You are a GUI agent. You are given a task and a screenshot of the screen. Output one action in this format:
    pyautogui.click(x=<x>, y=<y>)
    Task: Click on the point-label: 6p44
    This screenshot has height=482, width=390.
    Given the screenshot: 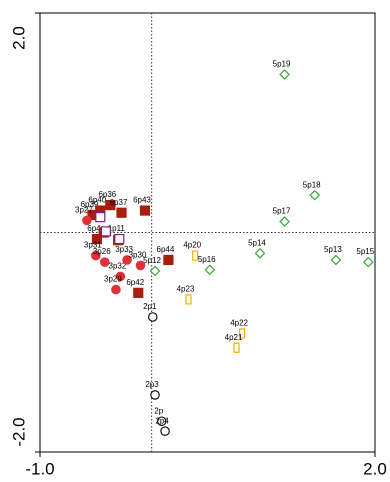 What is the action you would take?
    pyautogui.click(x=166, y=249)
    